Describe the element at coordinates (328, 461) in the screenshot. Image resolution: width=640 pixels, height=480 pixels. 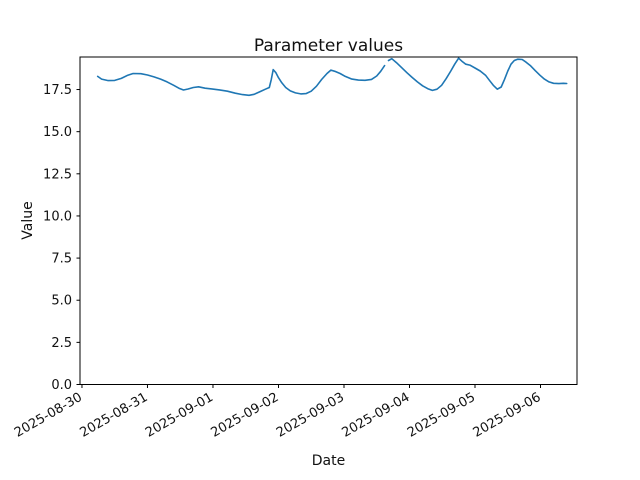
I see `x-axis-label: Date` at that location.